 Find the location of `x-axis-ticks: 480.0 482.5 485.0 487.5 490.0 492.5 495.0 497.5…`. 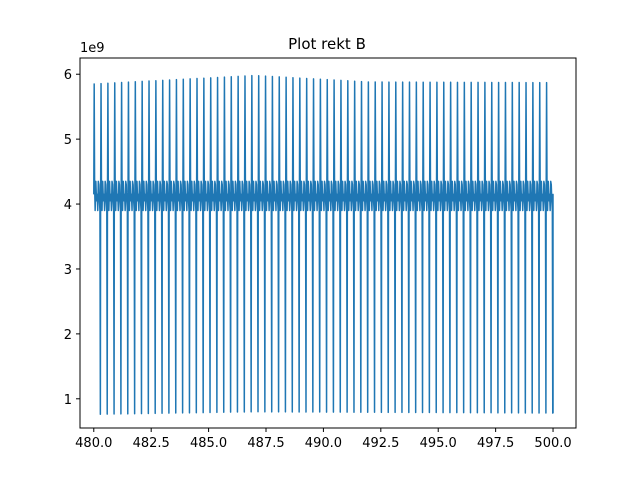

x-axis-ticks: 480.0 482.5 485.0 487.5 490.0 492.5 495.0 497.5… is located at coordinates (323, 439).